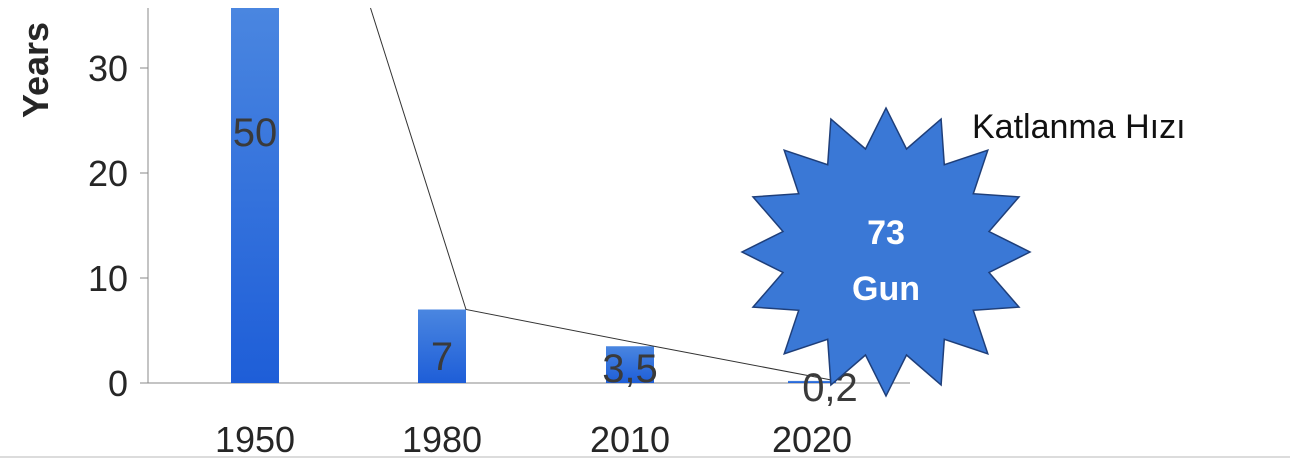 Image resolution: width=1290 pixels, height=461 pixels. I want to click on x-tick-label: 1950, so click(255, 439).